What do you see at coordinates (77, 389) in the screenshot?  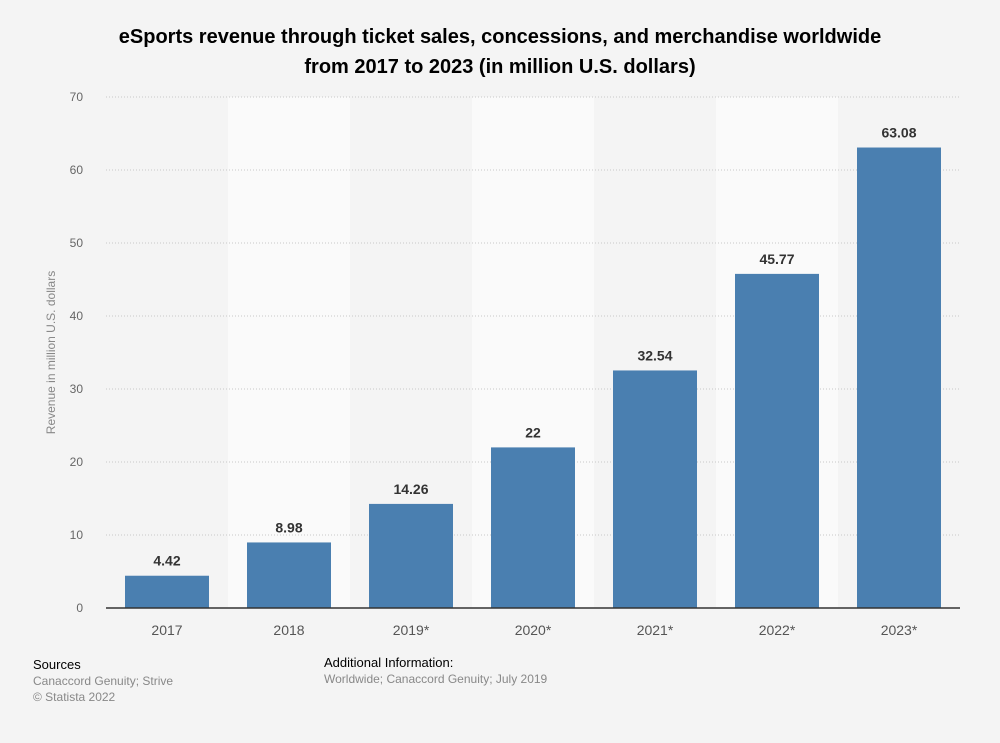 I see `y-tick-label: 30` at bounding box center [77, 389].